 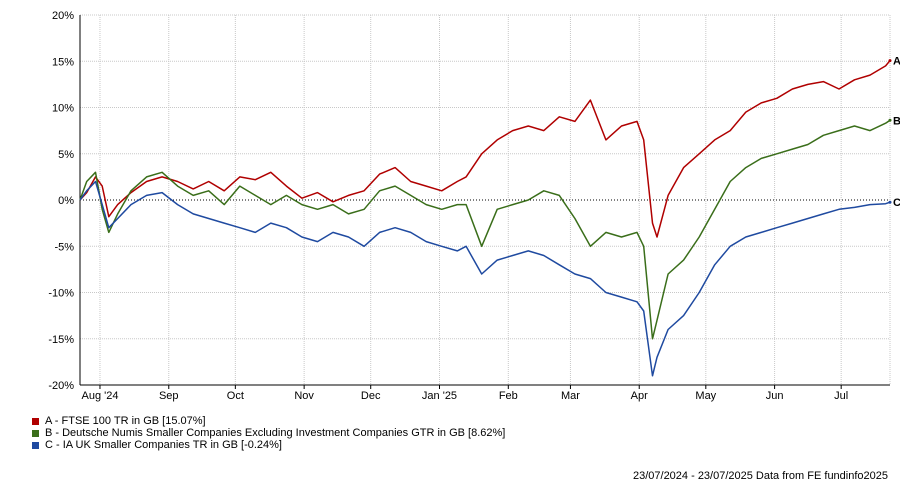 What do you see at coordinates (890, 61) in the screenshot?
I see `series-end-point-a` at bounding box center [890, 61].